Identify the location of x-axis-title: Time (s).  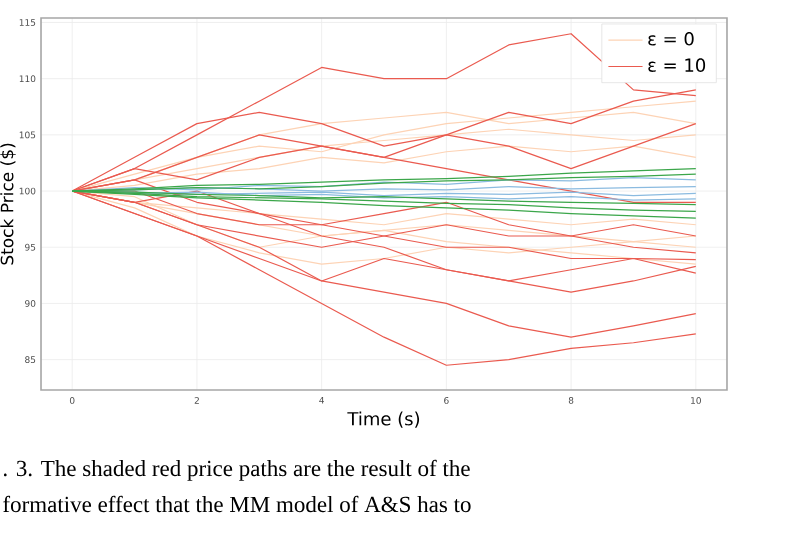
(383, 419).